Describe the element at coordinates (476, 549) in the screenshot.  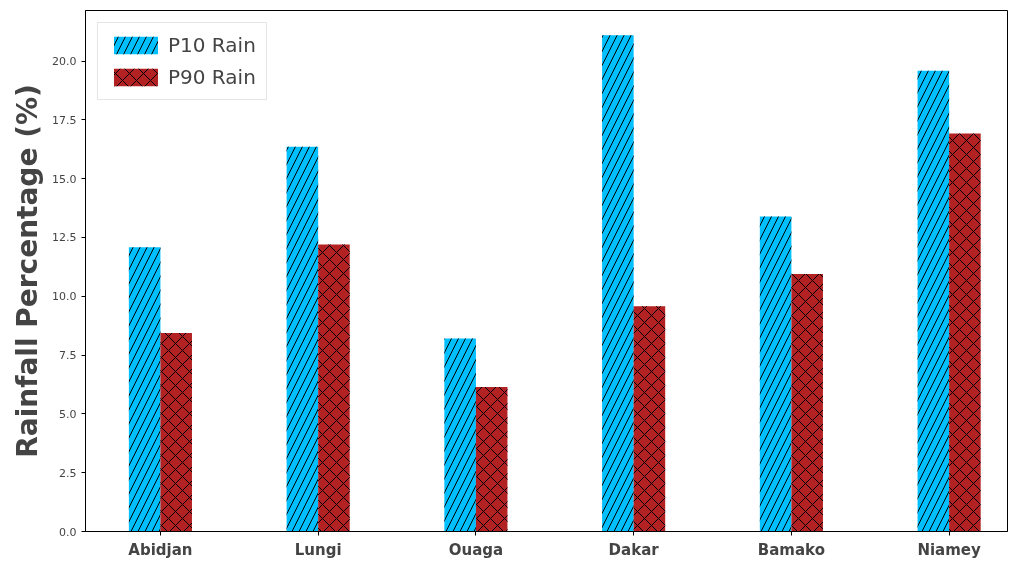
I see `x-tick-label: Ouaga` at that location.